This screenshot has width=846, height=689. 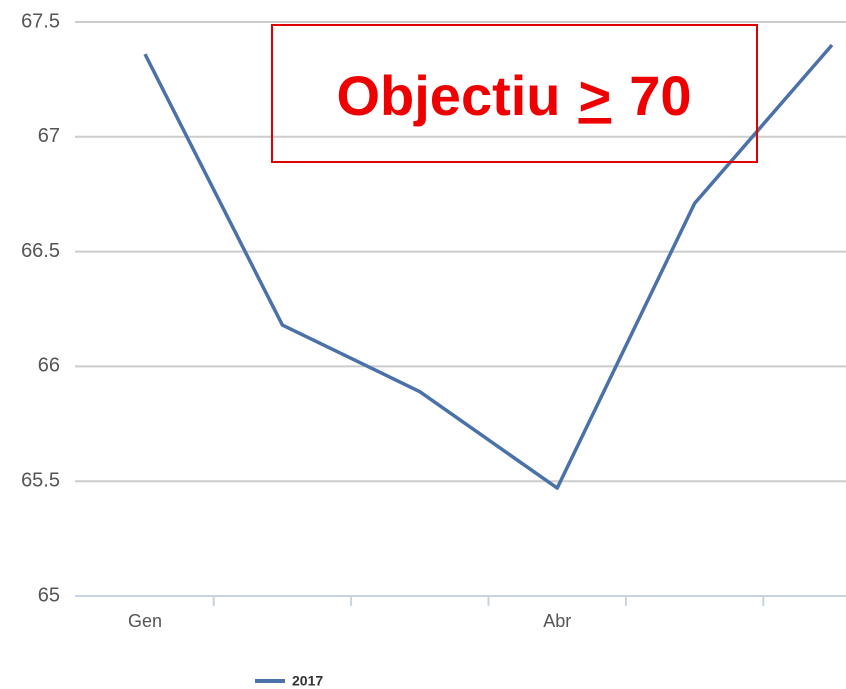 What do you see at coordinates (660, 95) in the screenshot?
I see `annotation-value: 70` at bounding box center [660, 95].